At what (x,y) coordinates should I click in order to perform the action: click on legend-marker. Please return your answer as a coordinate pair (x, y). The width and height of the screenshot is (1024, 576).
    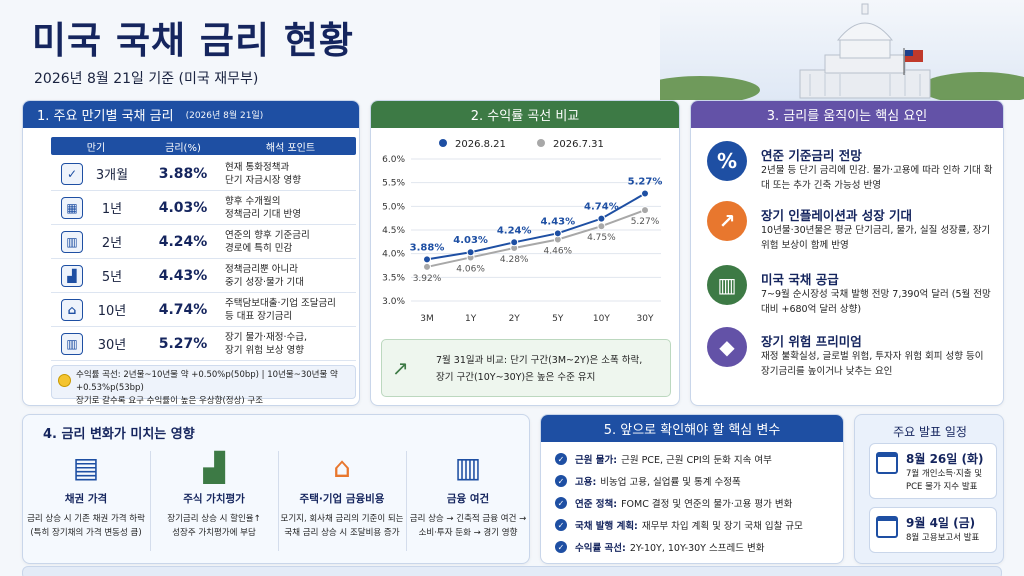
    Looking at the image, I should click on (541, 143).